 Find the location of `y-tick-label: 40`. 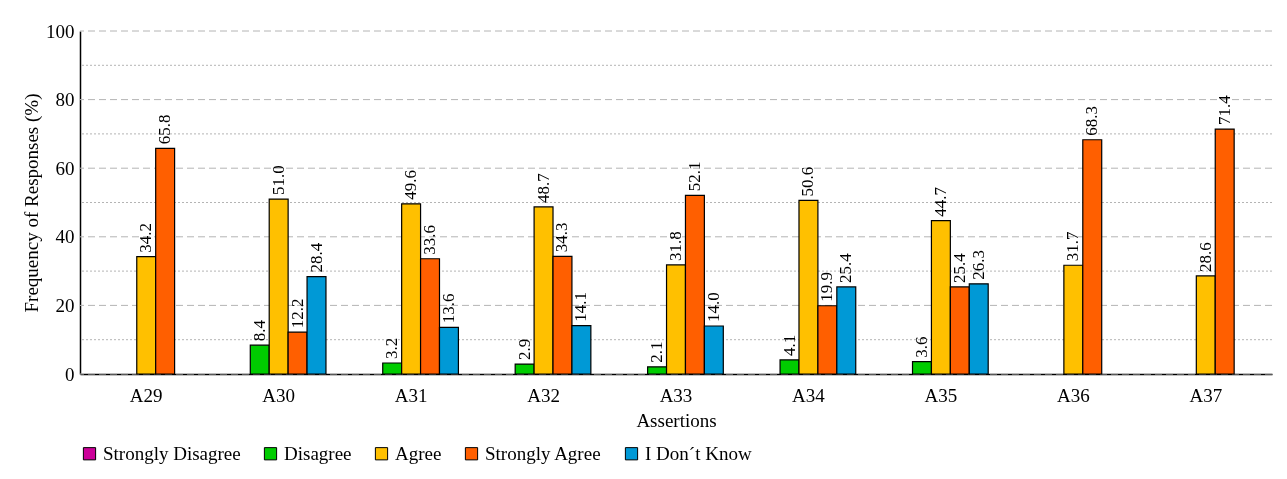

y-tick-label: 40 is located at coordinates (65, 237).